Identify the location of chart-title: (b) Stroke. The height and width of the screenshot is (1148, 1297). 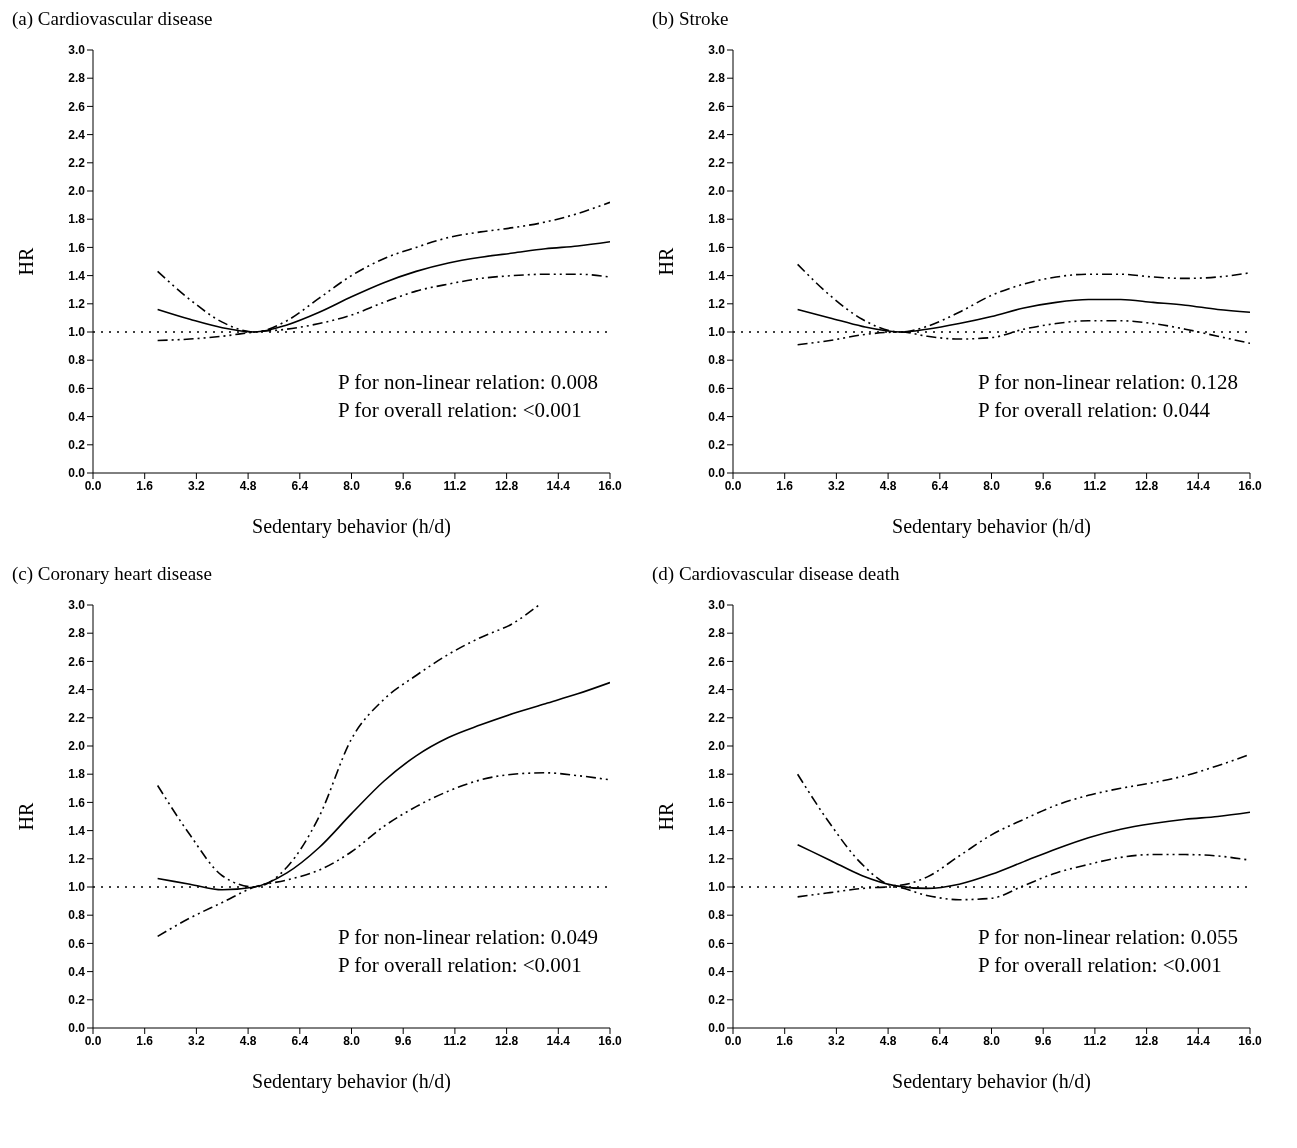
(690, 19).